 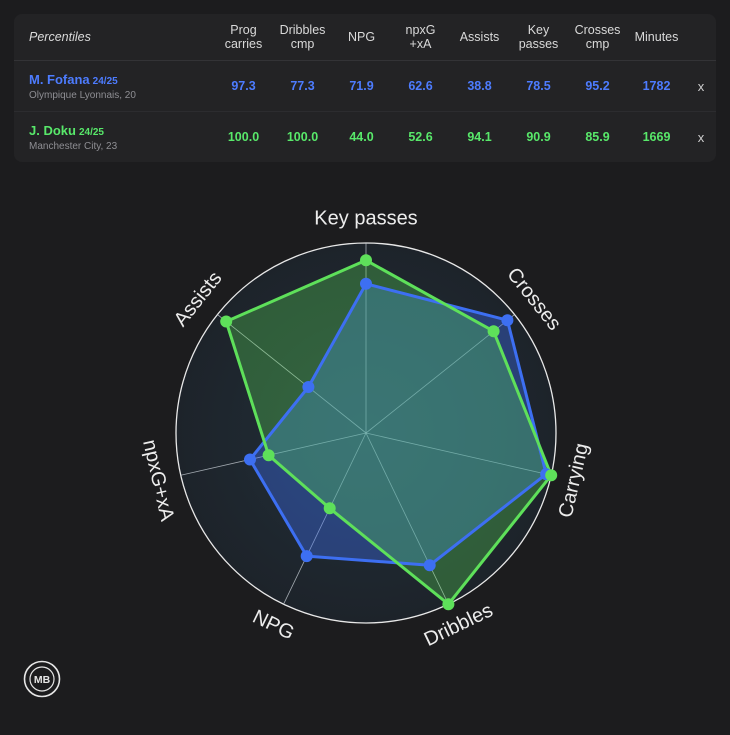 What do you see at coordinates (365, 218) in the screenshot?
I see `axis-label-0: Key passes` at bounding box center [365, 218].